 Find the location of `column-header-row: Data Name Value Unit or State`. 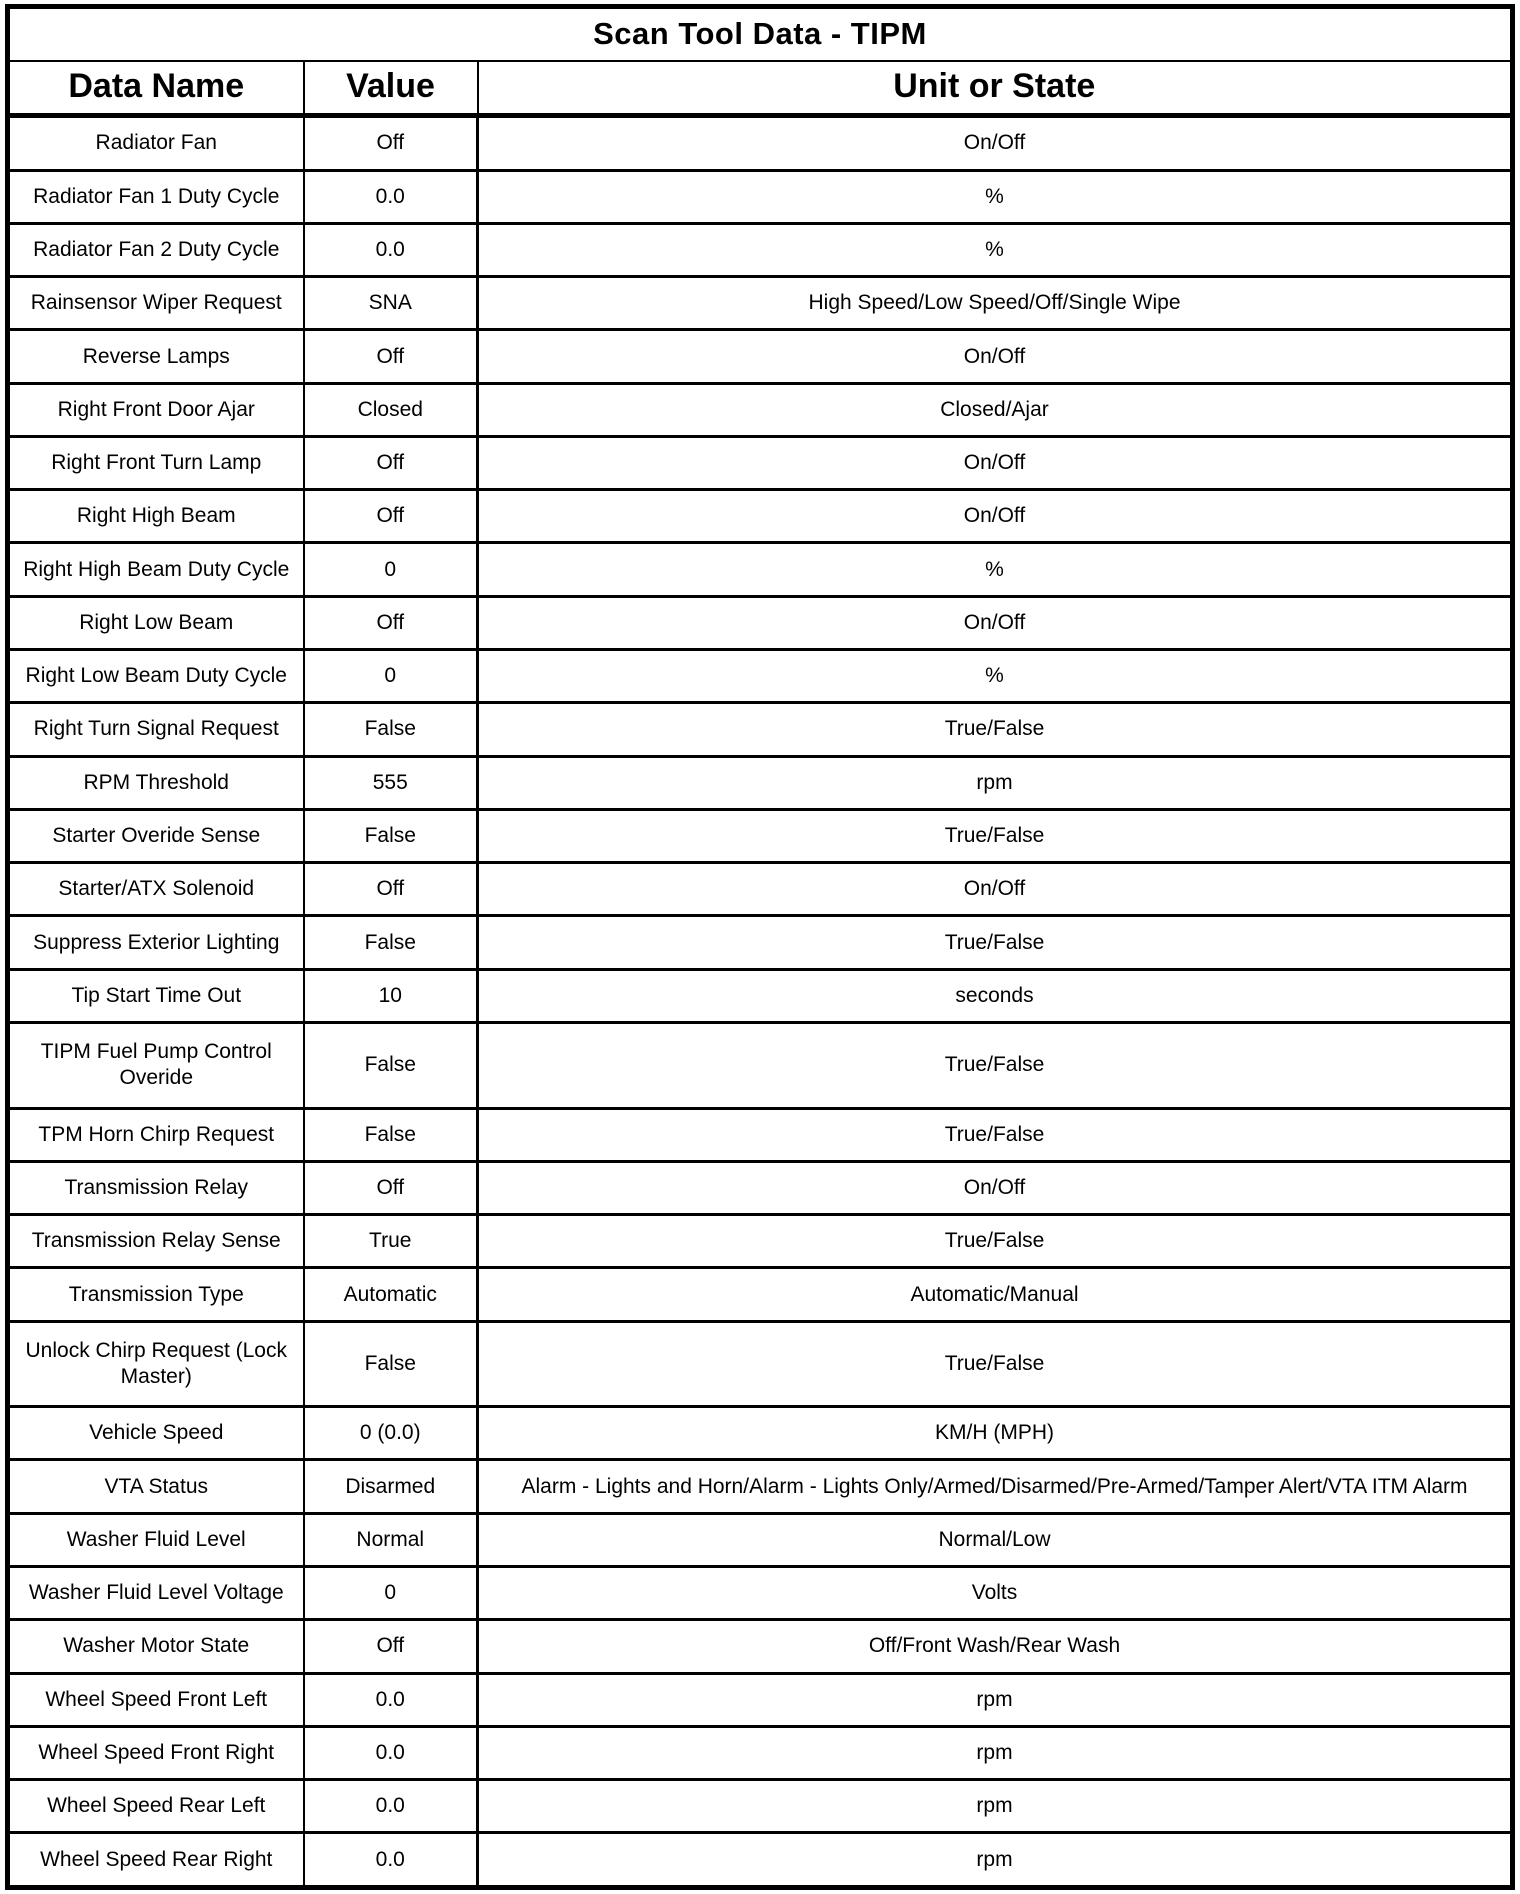

column-header-row: Data Name Value Unit or State is located at coordinates (760, 89).